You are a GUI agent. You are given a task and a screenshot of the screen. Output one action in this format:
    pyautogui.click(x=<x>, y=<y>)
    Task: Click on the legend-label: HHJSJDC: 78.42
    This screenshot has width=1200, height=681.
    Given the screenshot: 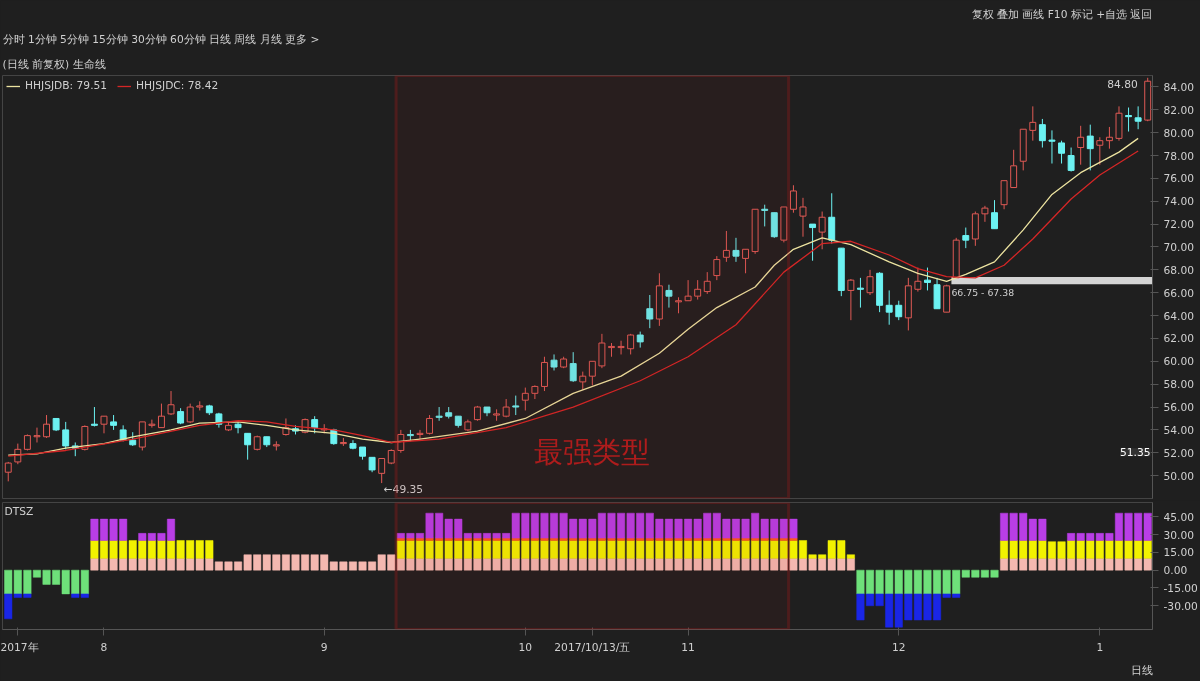 What is the action you would take?
    pyautogui.click(x=177, y=85)
    